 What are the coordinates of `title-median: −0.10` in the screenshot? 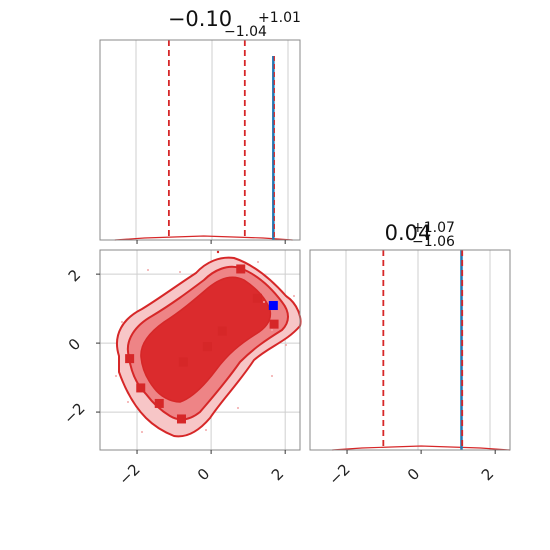 It's located at (200, 19).